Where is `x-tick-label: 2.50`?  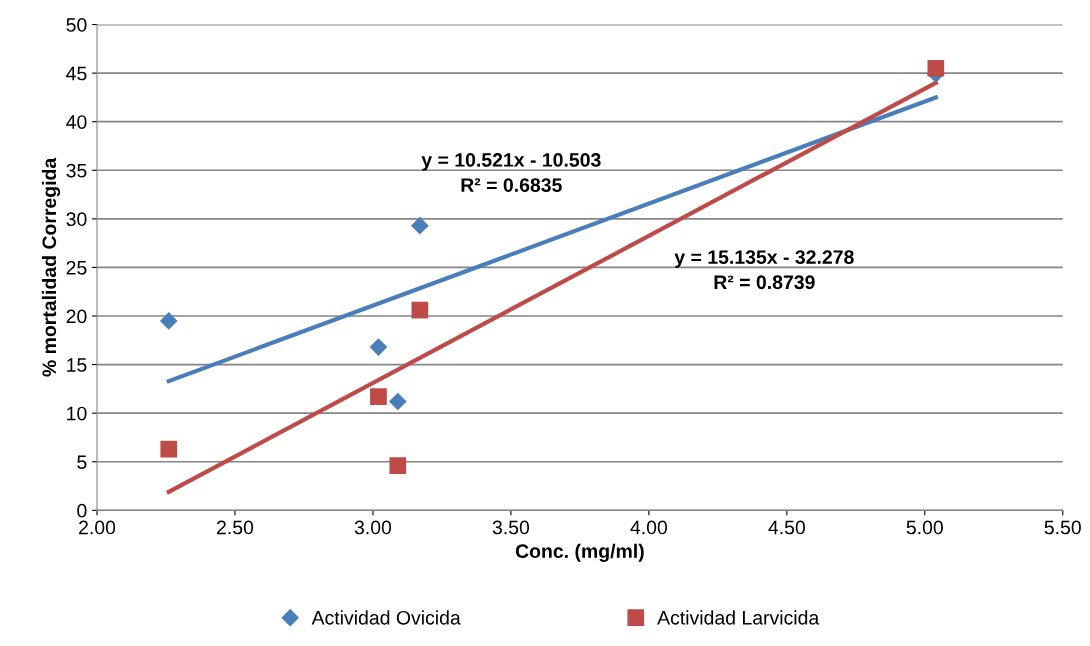
x-tick-label: 2.50 is located at coordinates (235, 527).